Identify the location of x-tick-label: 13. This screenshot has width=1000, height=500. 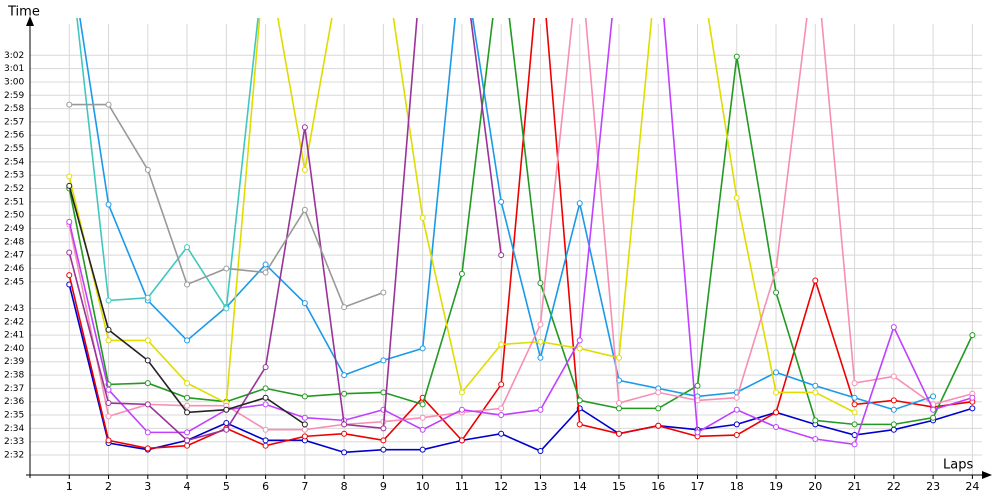
(540, 486).